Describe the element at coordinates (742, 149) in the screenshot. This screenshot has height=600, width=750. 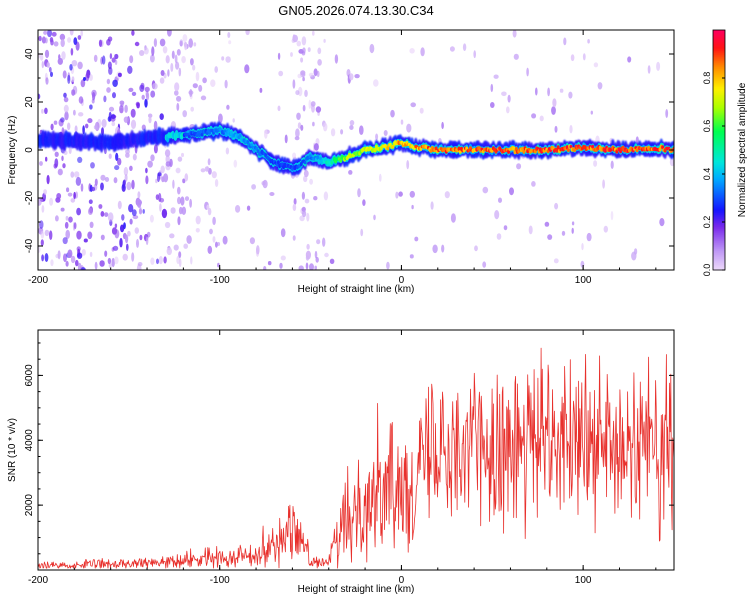
I see `colorbar-label: Normalized spectral amplitude` at that location.